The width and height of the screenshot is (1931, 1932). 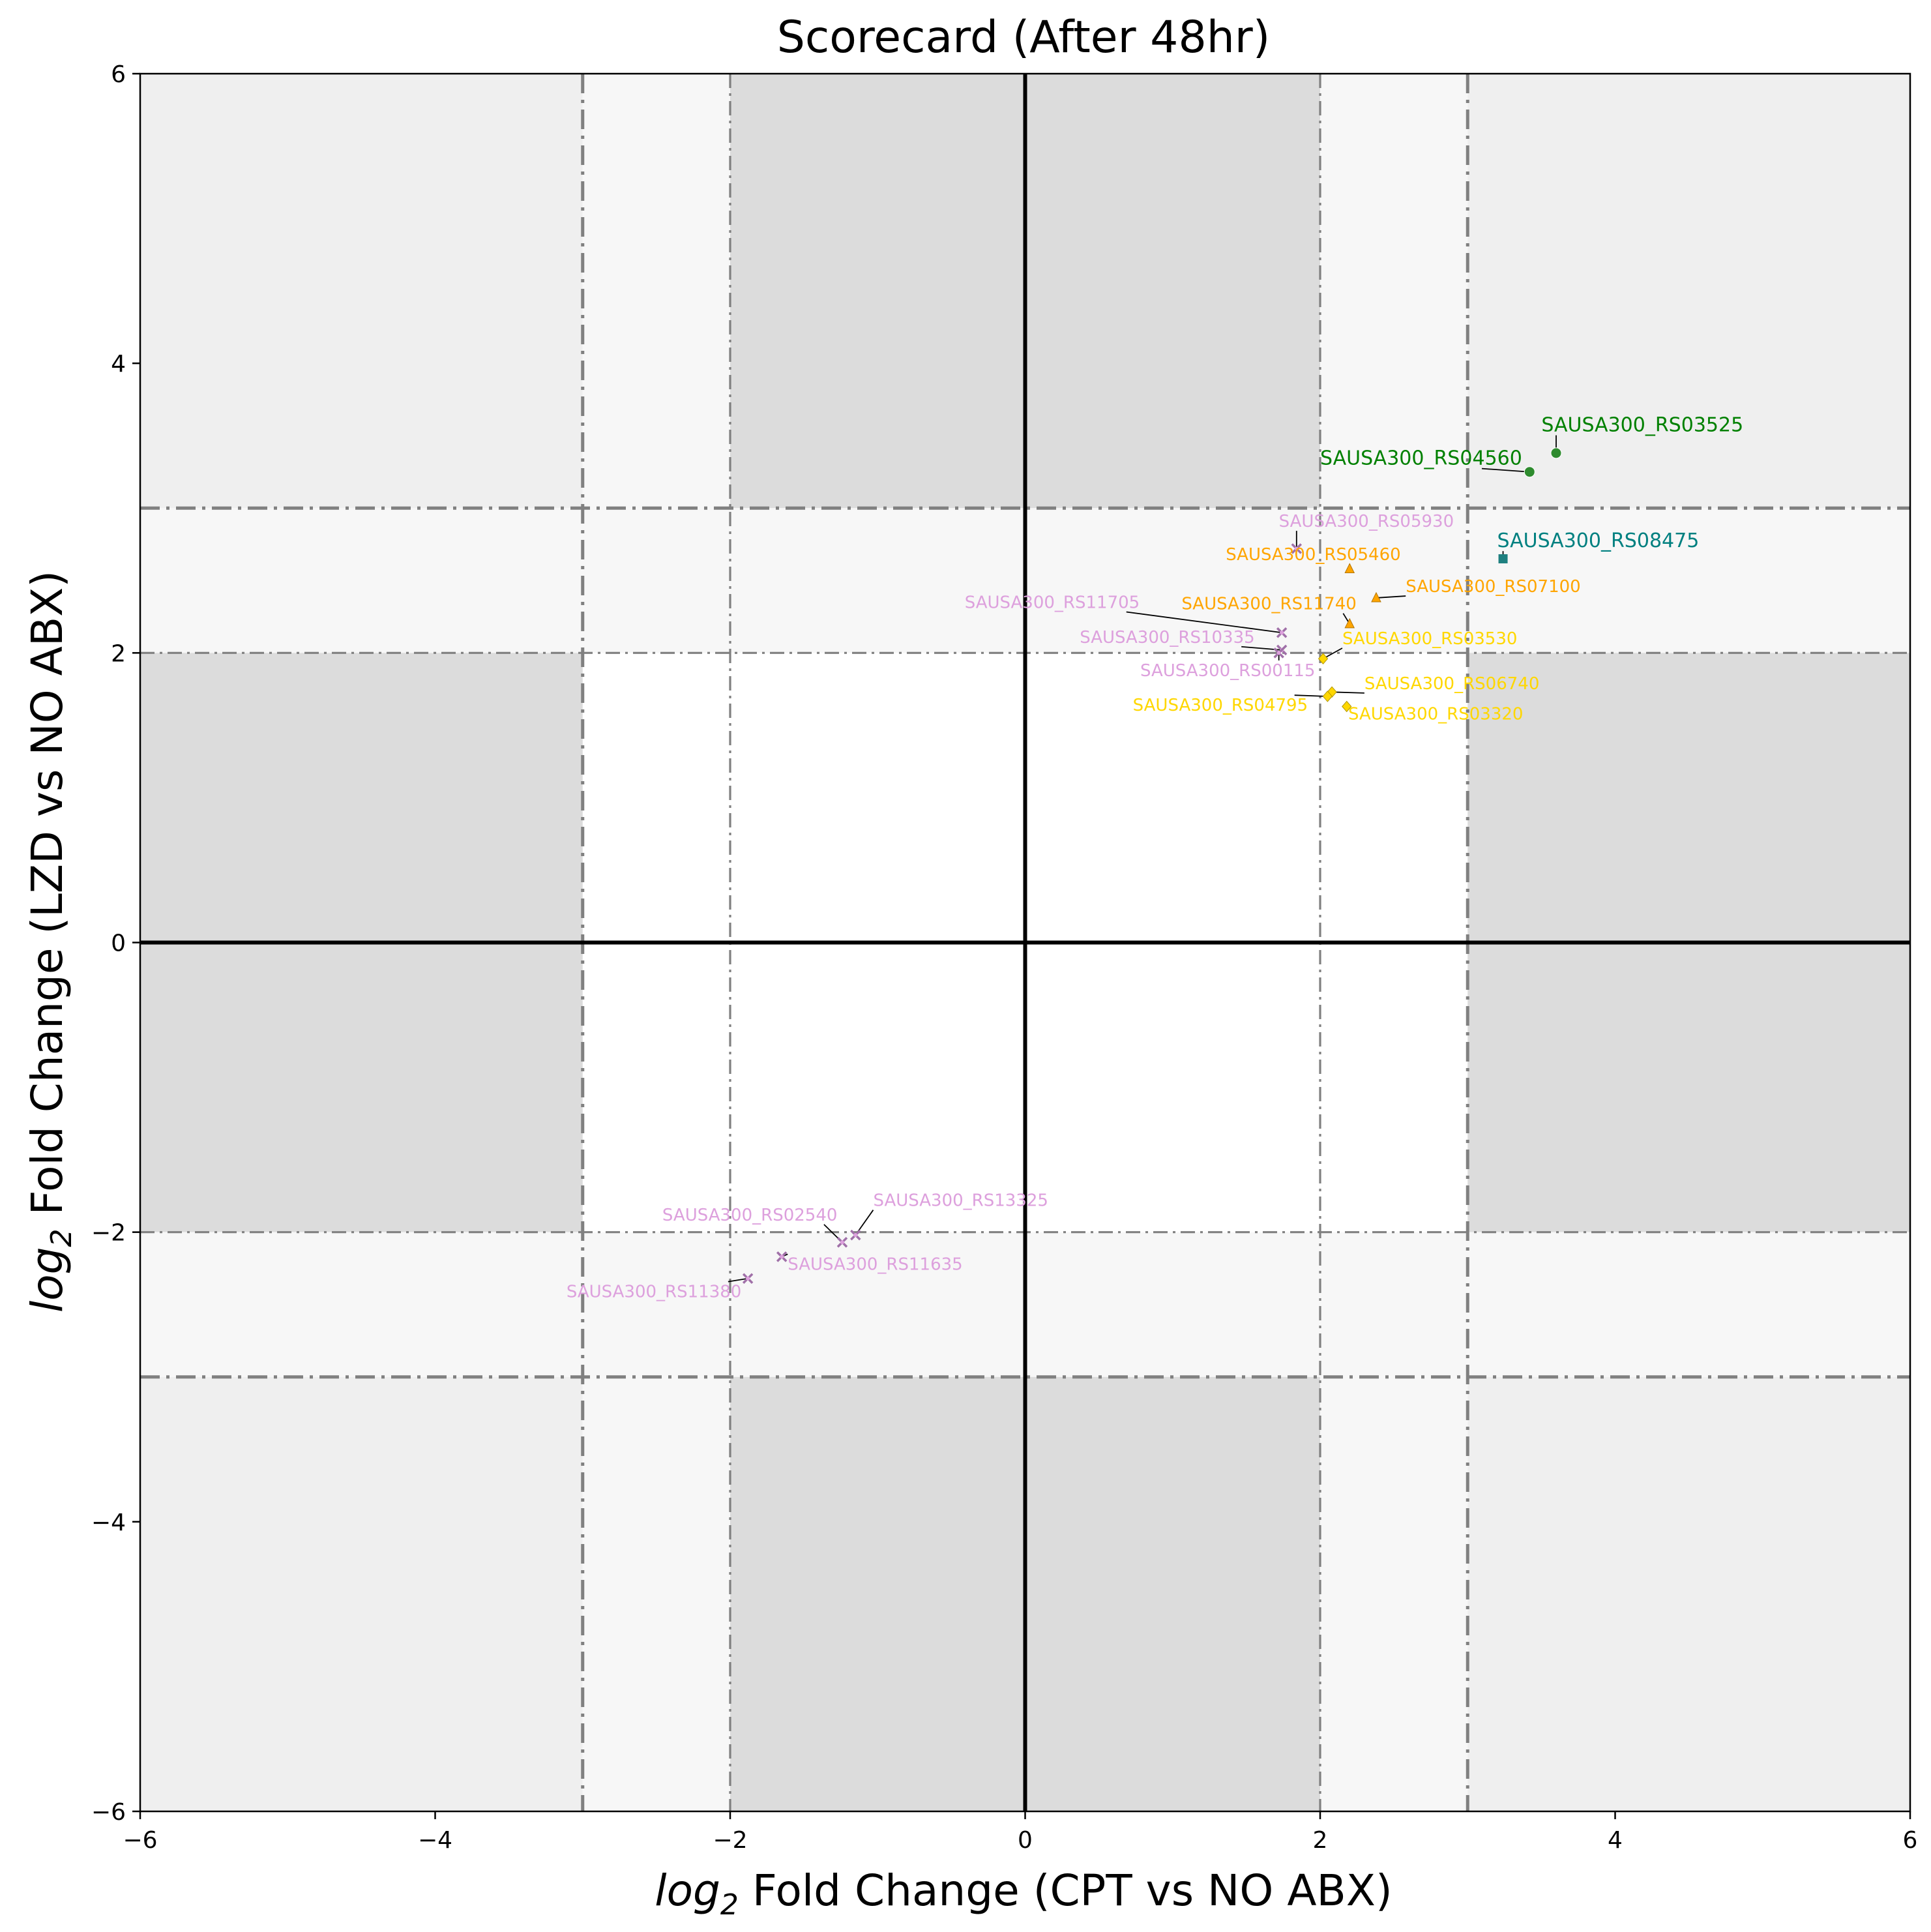 I want to click on x-axis-label: log2 Fold Change (CPT vs NO ABX), so click(x=1024, y=1893).